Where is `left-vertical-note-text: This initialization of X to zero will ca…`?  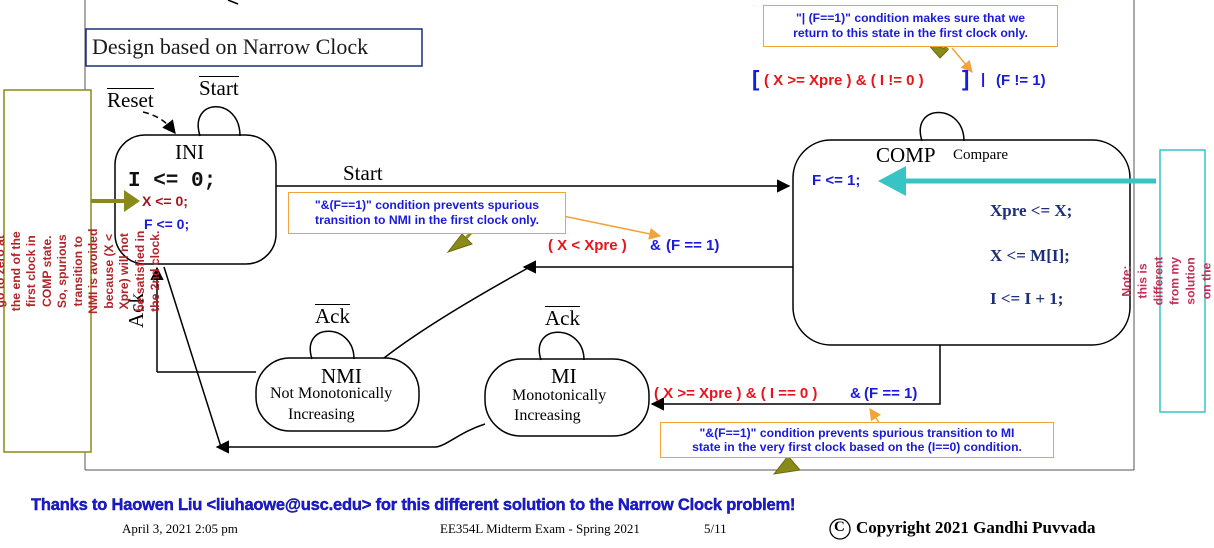 left-vertical-note-text: This initialization of X to zero will ca… is located at coordinates (81, 271).